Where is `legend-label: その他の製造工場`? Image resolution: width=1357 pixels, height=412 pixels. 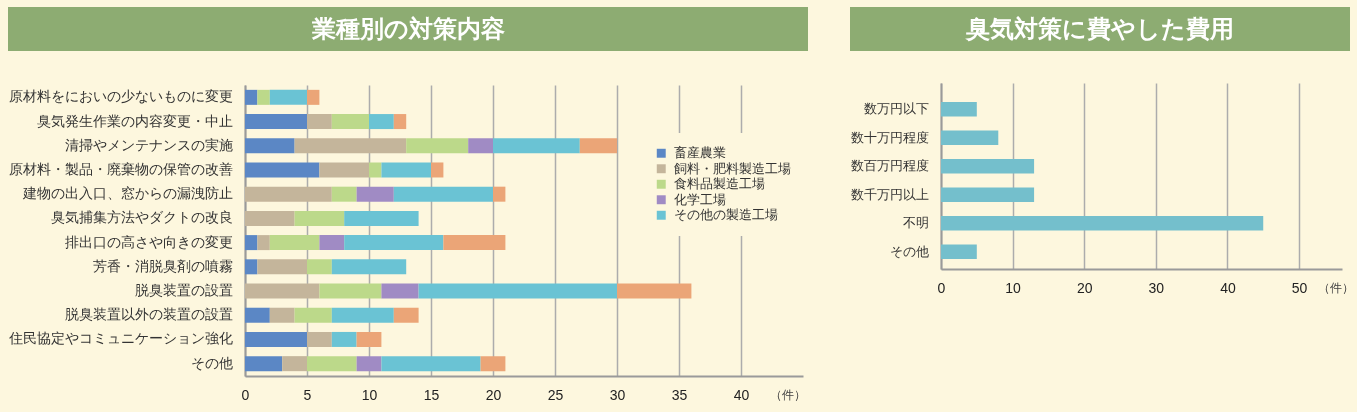 legend-label: その他の製造工場 is located at coordinates (725, 215).